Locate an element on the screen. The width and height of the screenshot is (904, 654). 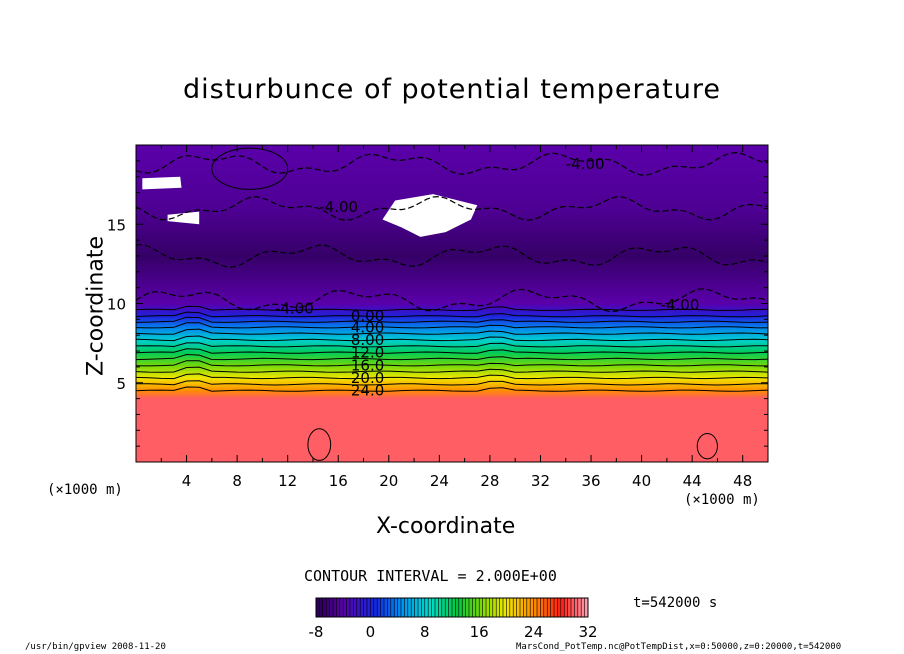
x-tick-label: 40 is located at coordinates (641, 481).